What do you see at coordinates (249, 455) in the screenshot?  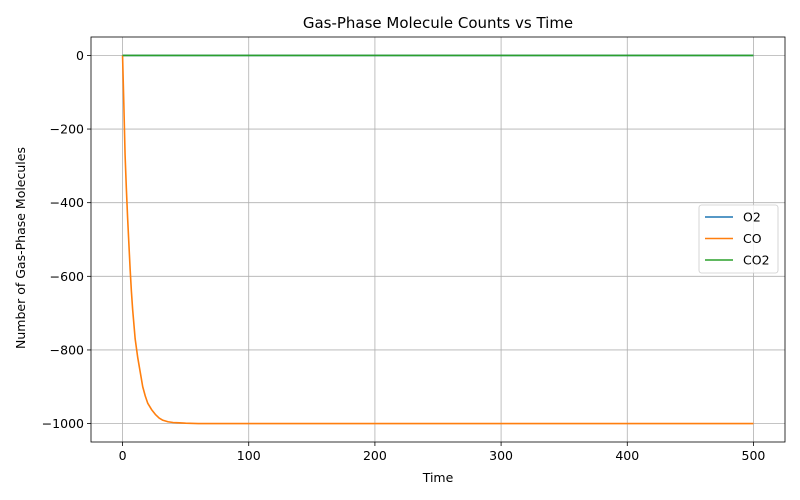 I see `x-tick-label: 100` at bounding box center [249, 455].